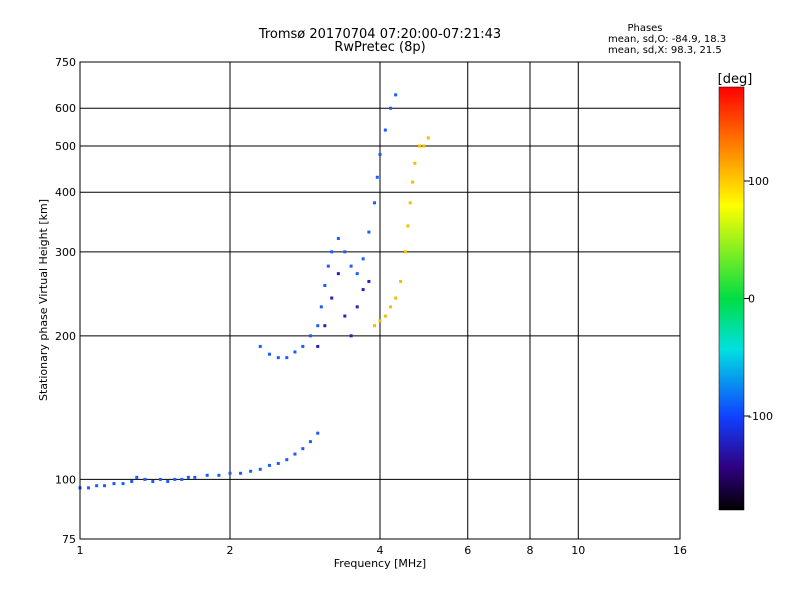  Describe the element at coordinates (731, 298) in the screenshot. I see `colorbar` at that location.